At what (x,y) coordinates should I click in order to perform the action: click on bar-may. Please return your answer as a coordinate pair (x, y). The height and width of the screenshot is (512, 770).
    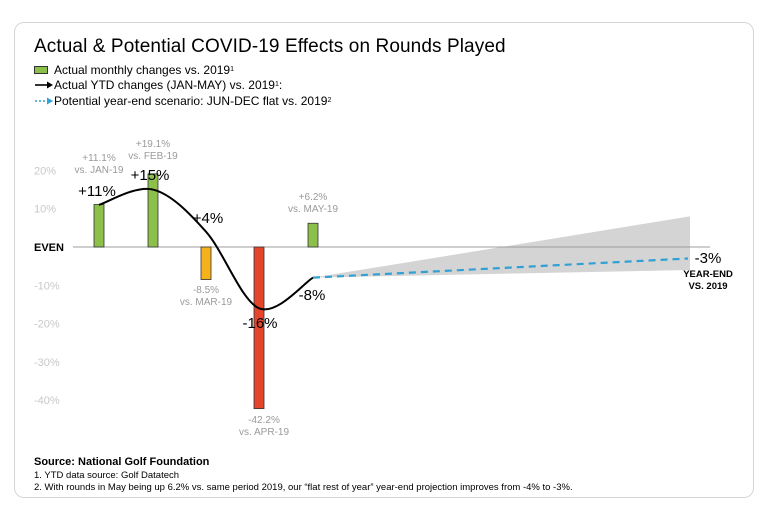
    Looking at the image, I should click on (313, 235).